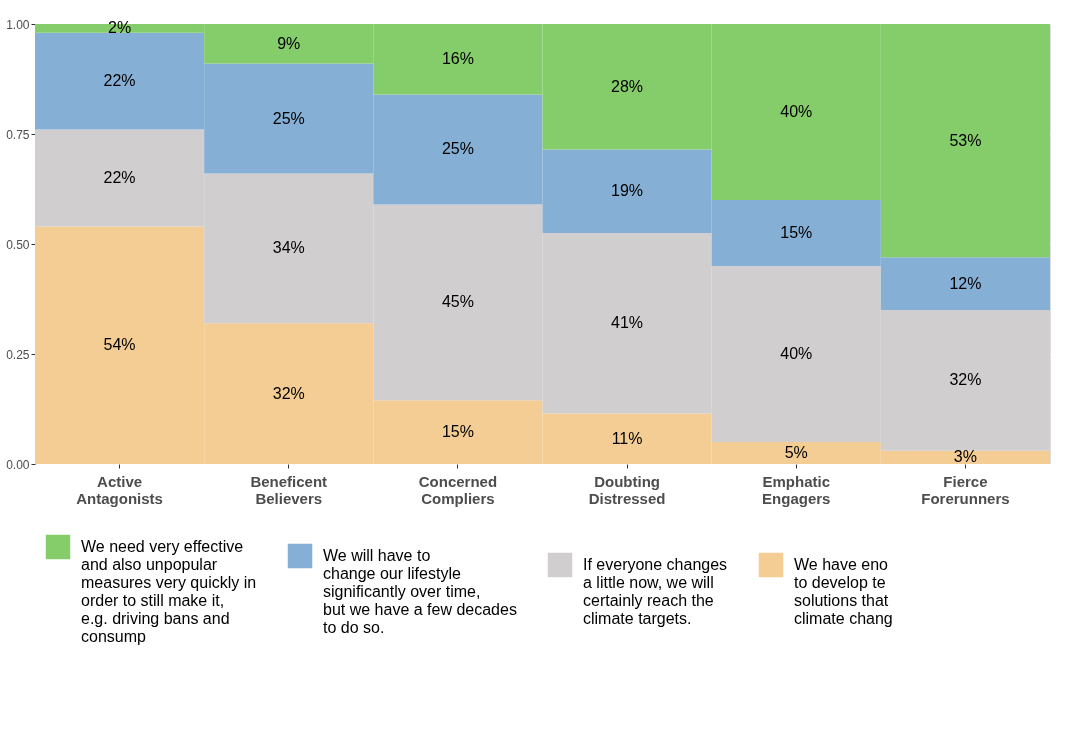 The width and height of the screenshot is (1079, 753). I want to click on data-label: 16%, so click(457, 59).